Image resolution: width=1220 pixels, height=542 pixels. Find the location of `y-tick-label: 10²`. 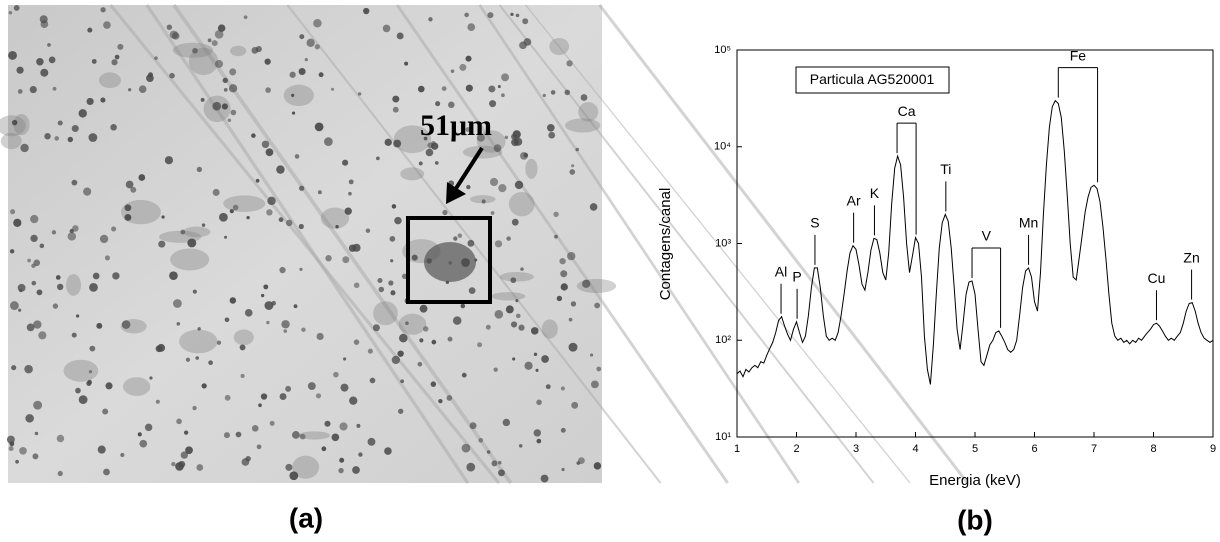

y-tick-label: 10² is located at coordinates (723, 340).